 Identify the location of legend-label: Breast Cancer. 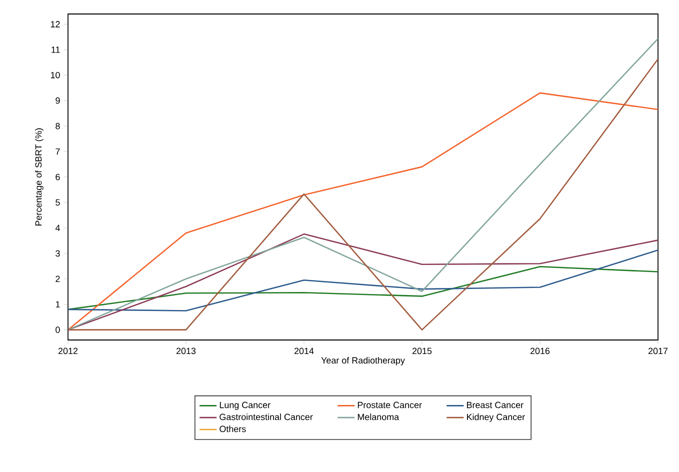
(495, 405).